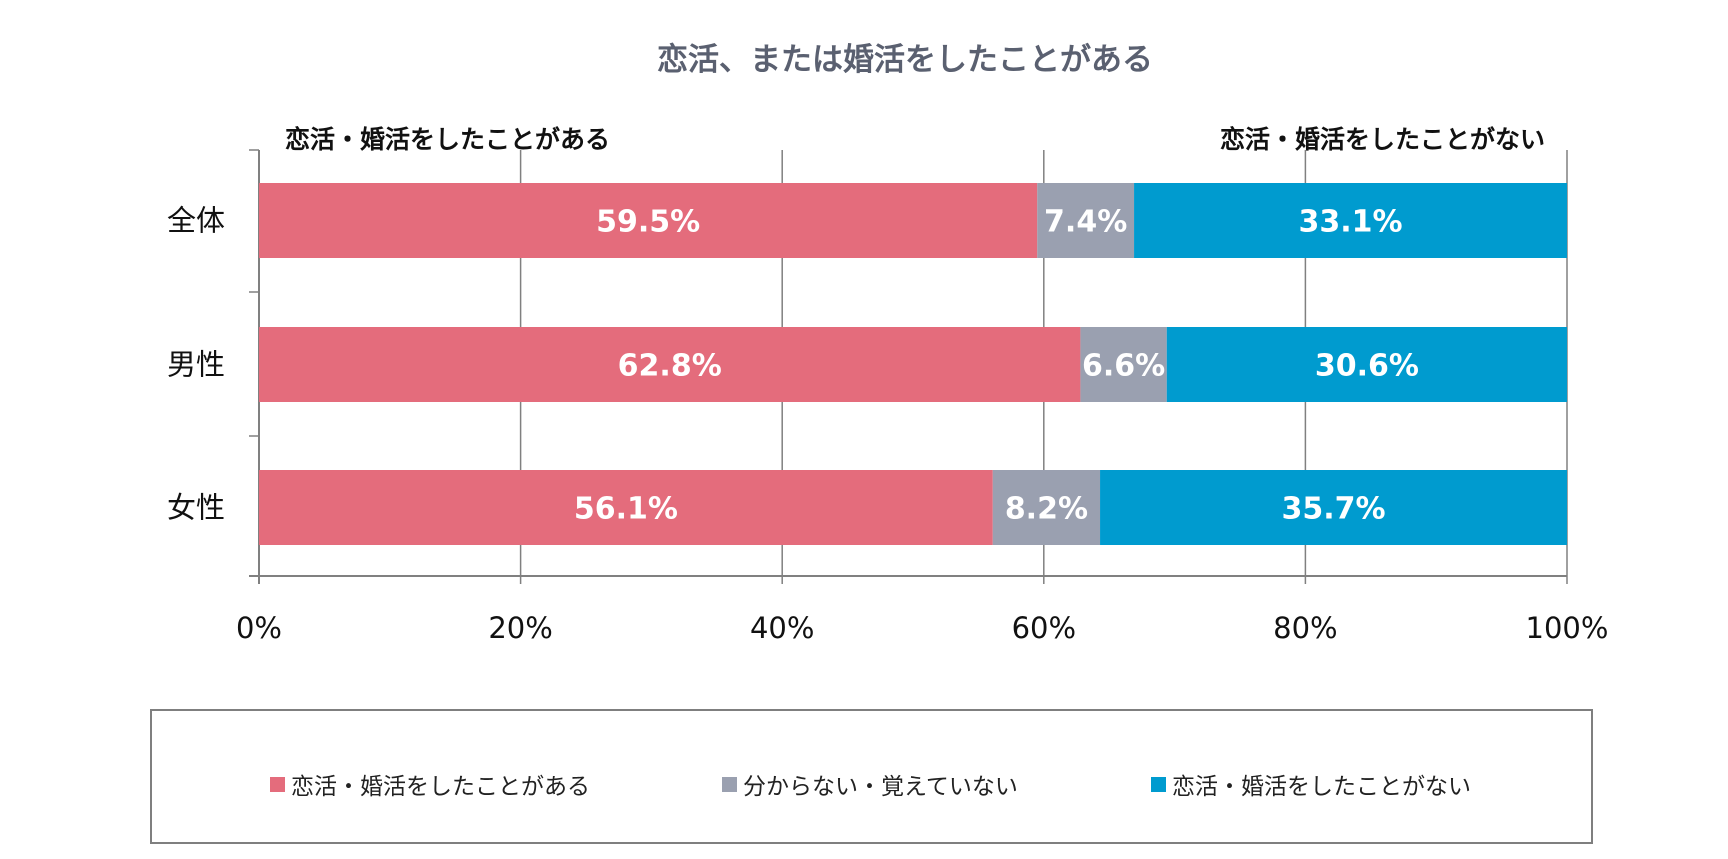 This screenshot has height=859, width=1728. Describe the element at coordinates (520, 628) in the screenshot. I see `x-tick-label: 20%` at that location.